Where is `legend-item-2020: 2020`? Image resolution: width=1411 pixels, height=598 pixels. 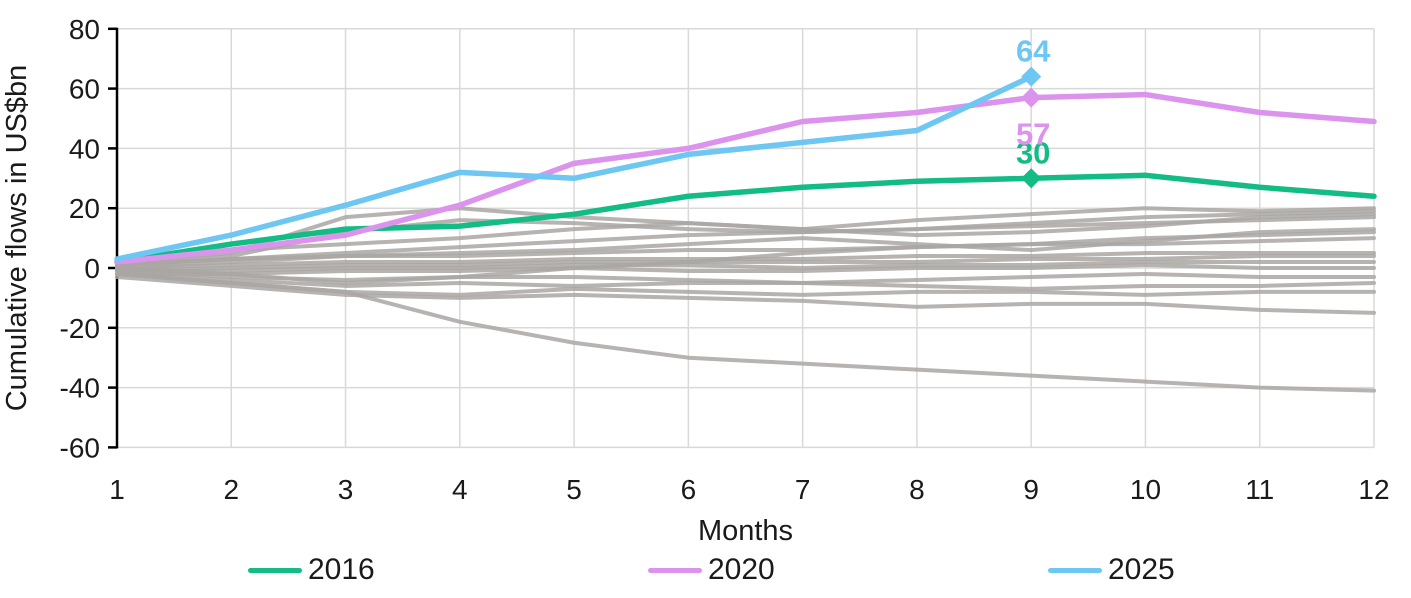
legend-item-2020: 2020 is located at coordinates (711, 570).